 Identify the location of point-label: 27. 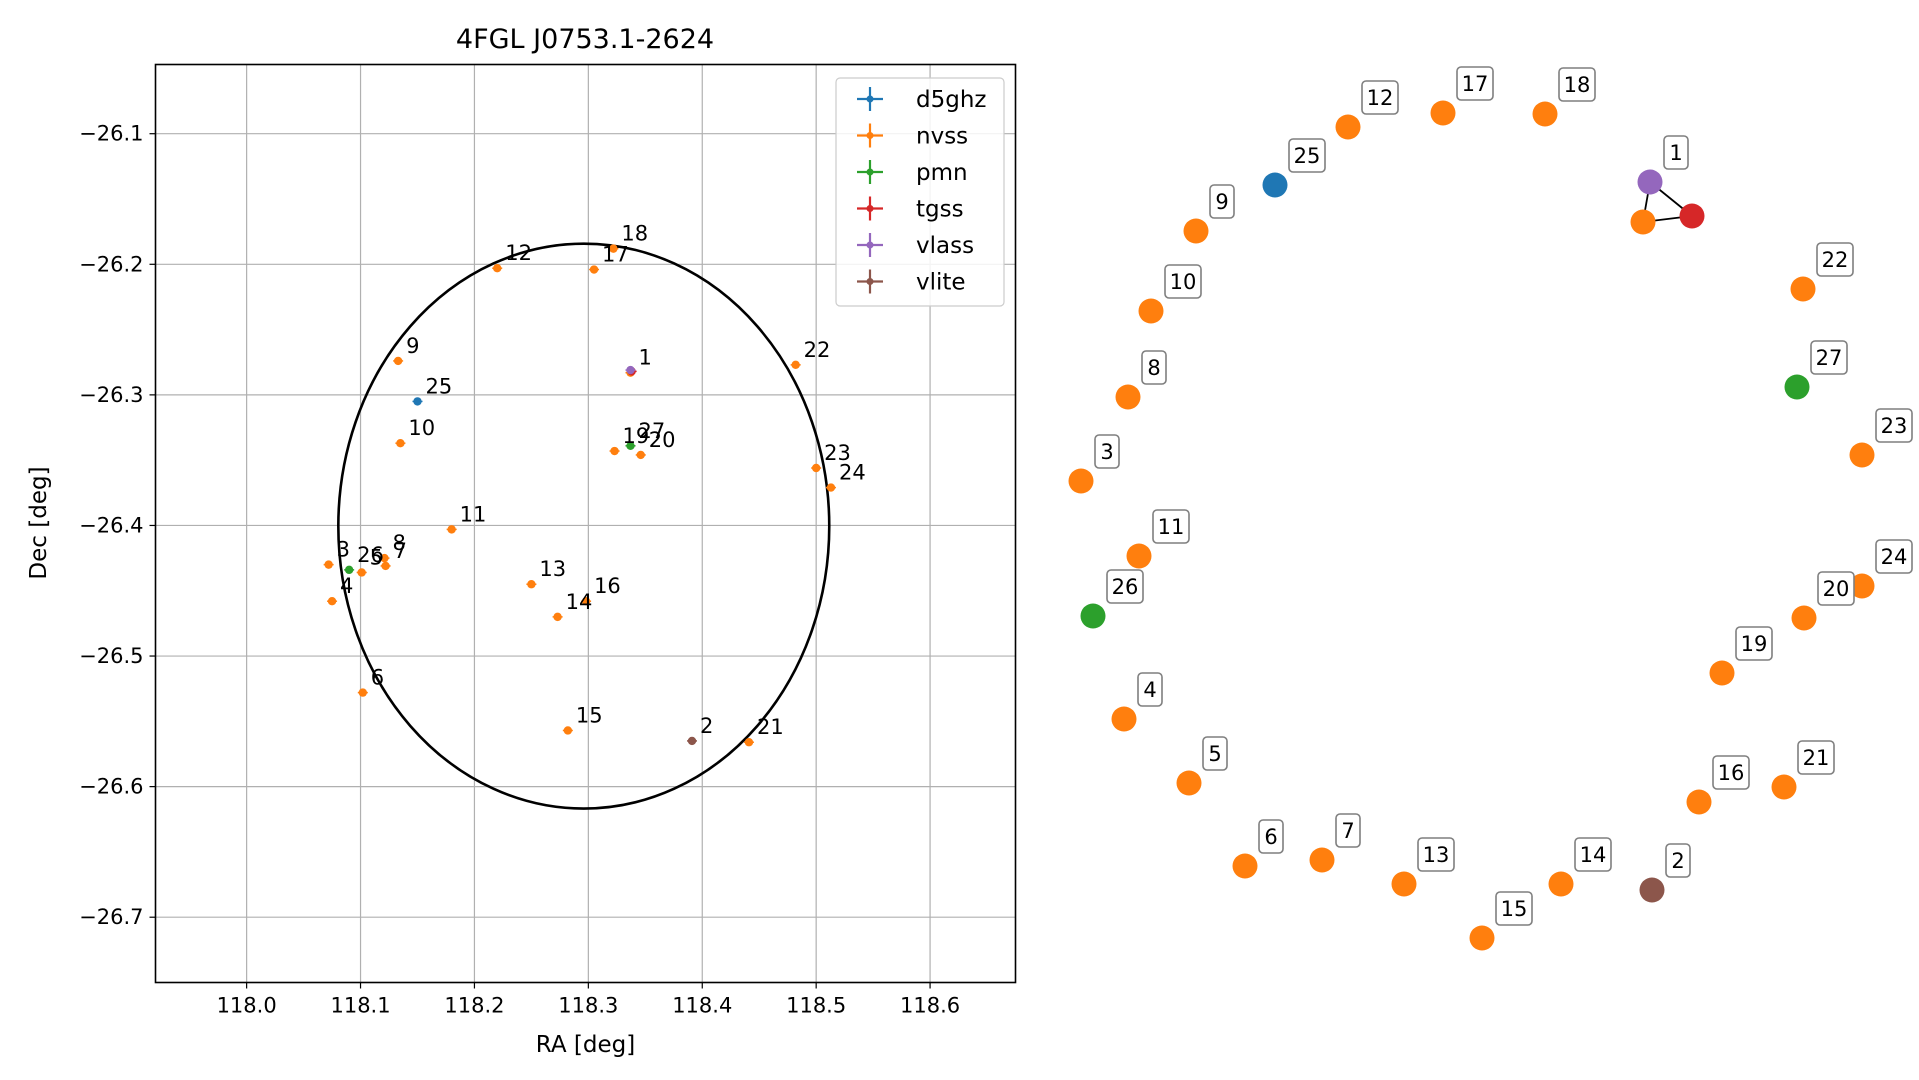
(651, 431).